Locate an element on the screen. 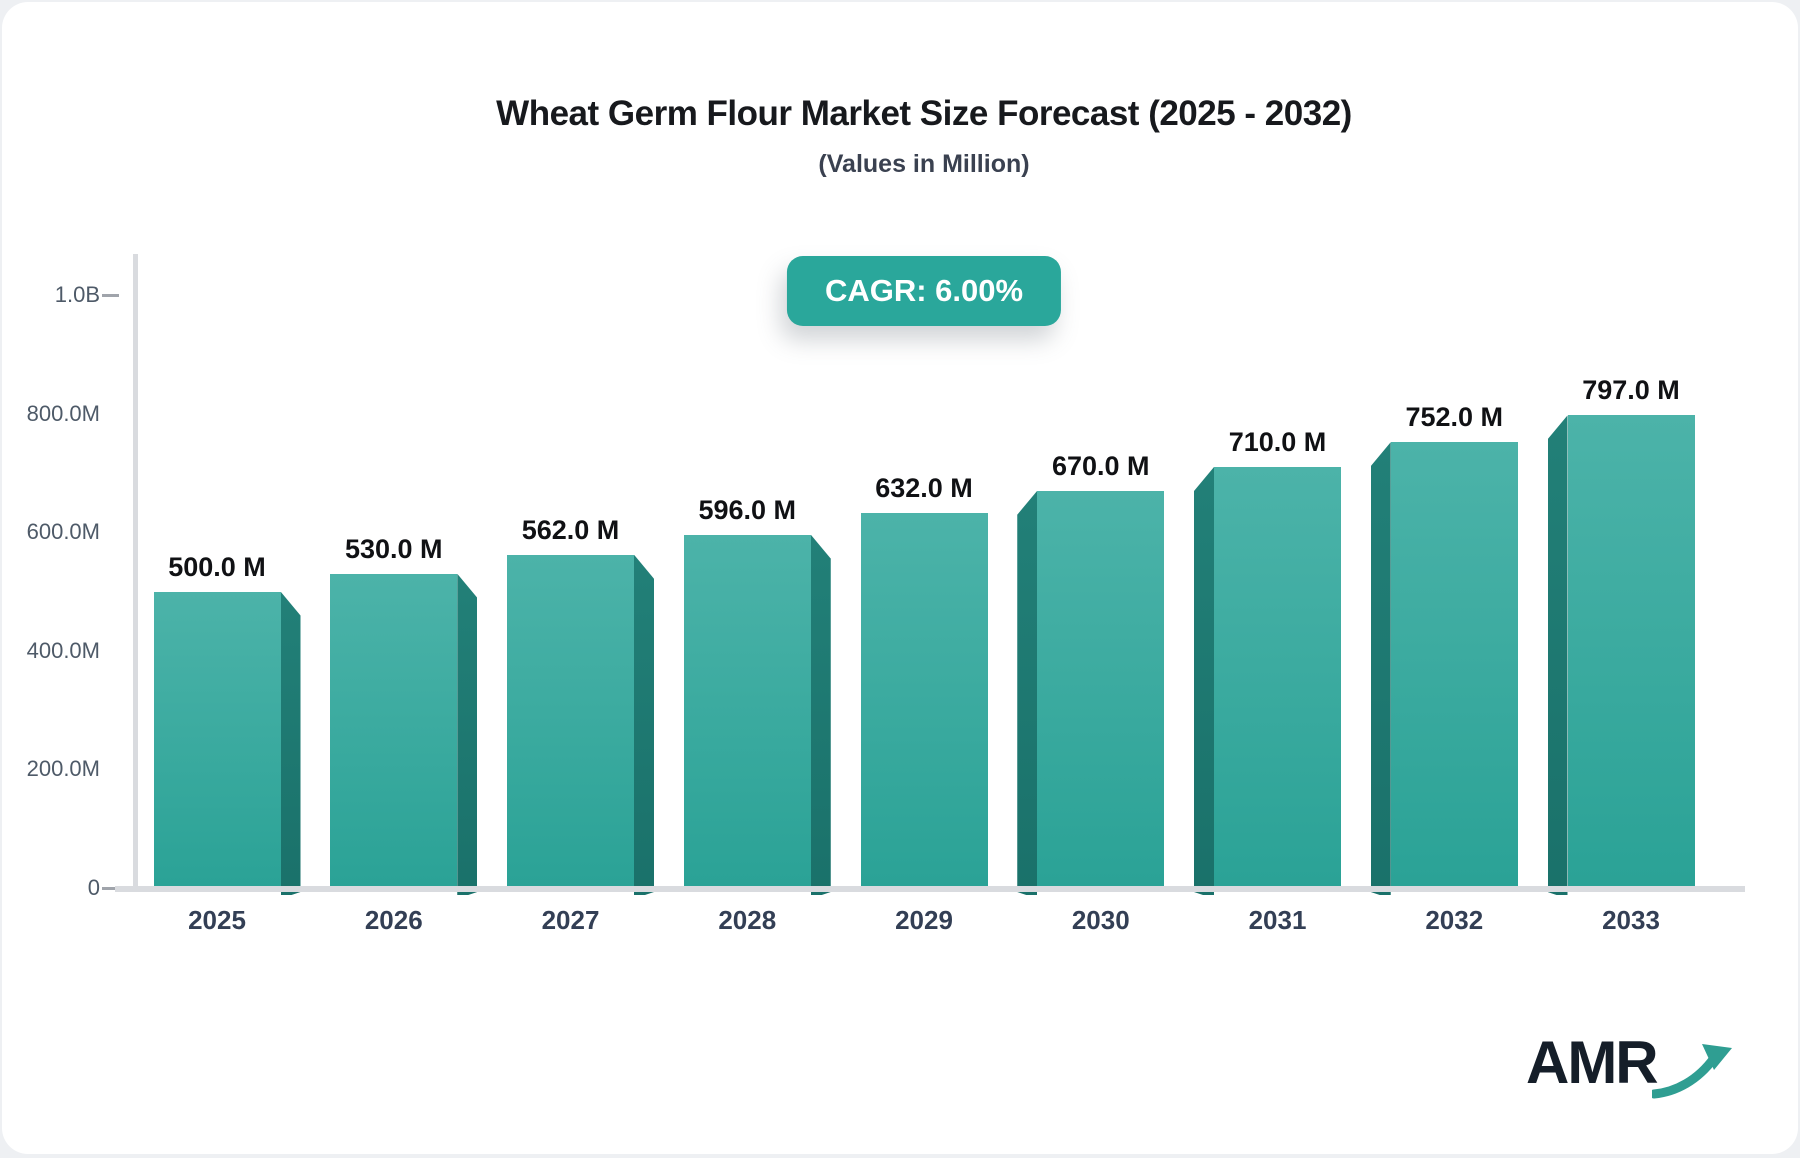 The image size is (1800, 1158). x-axis-label: 2032 is located at coordinates (1454, 920).